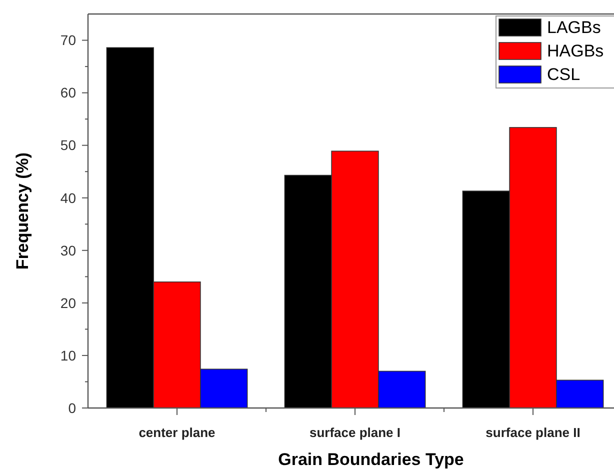 The width and height of the screenshot is (614, 472). I want to click on x-axis-title: Grain Boundaries Type, so click(371, 459).